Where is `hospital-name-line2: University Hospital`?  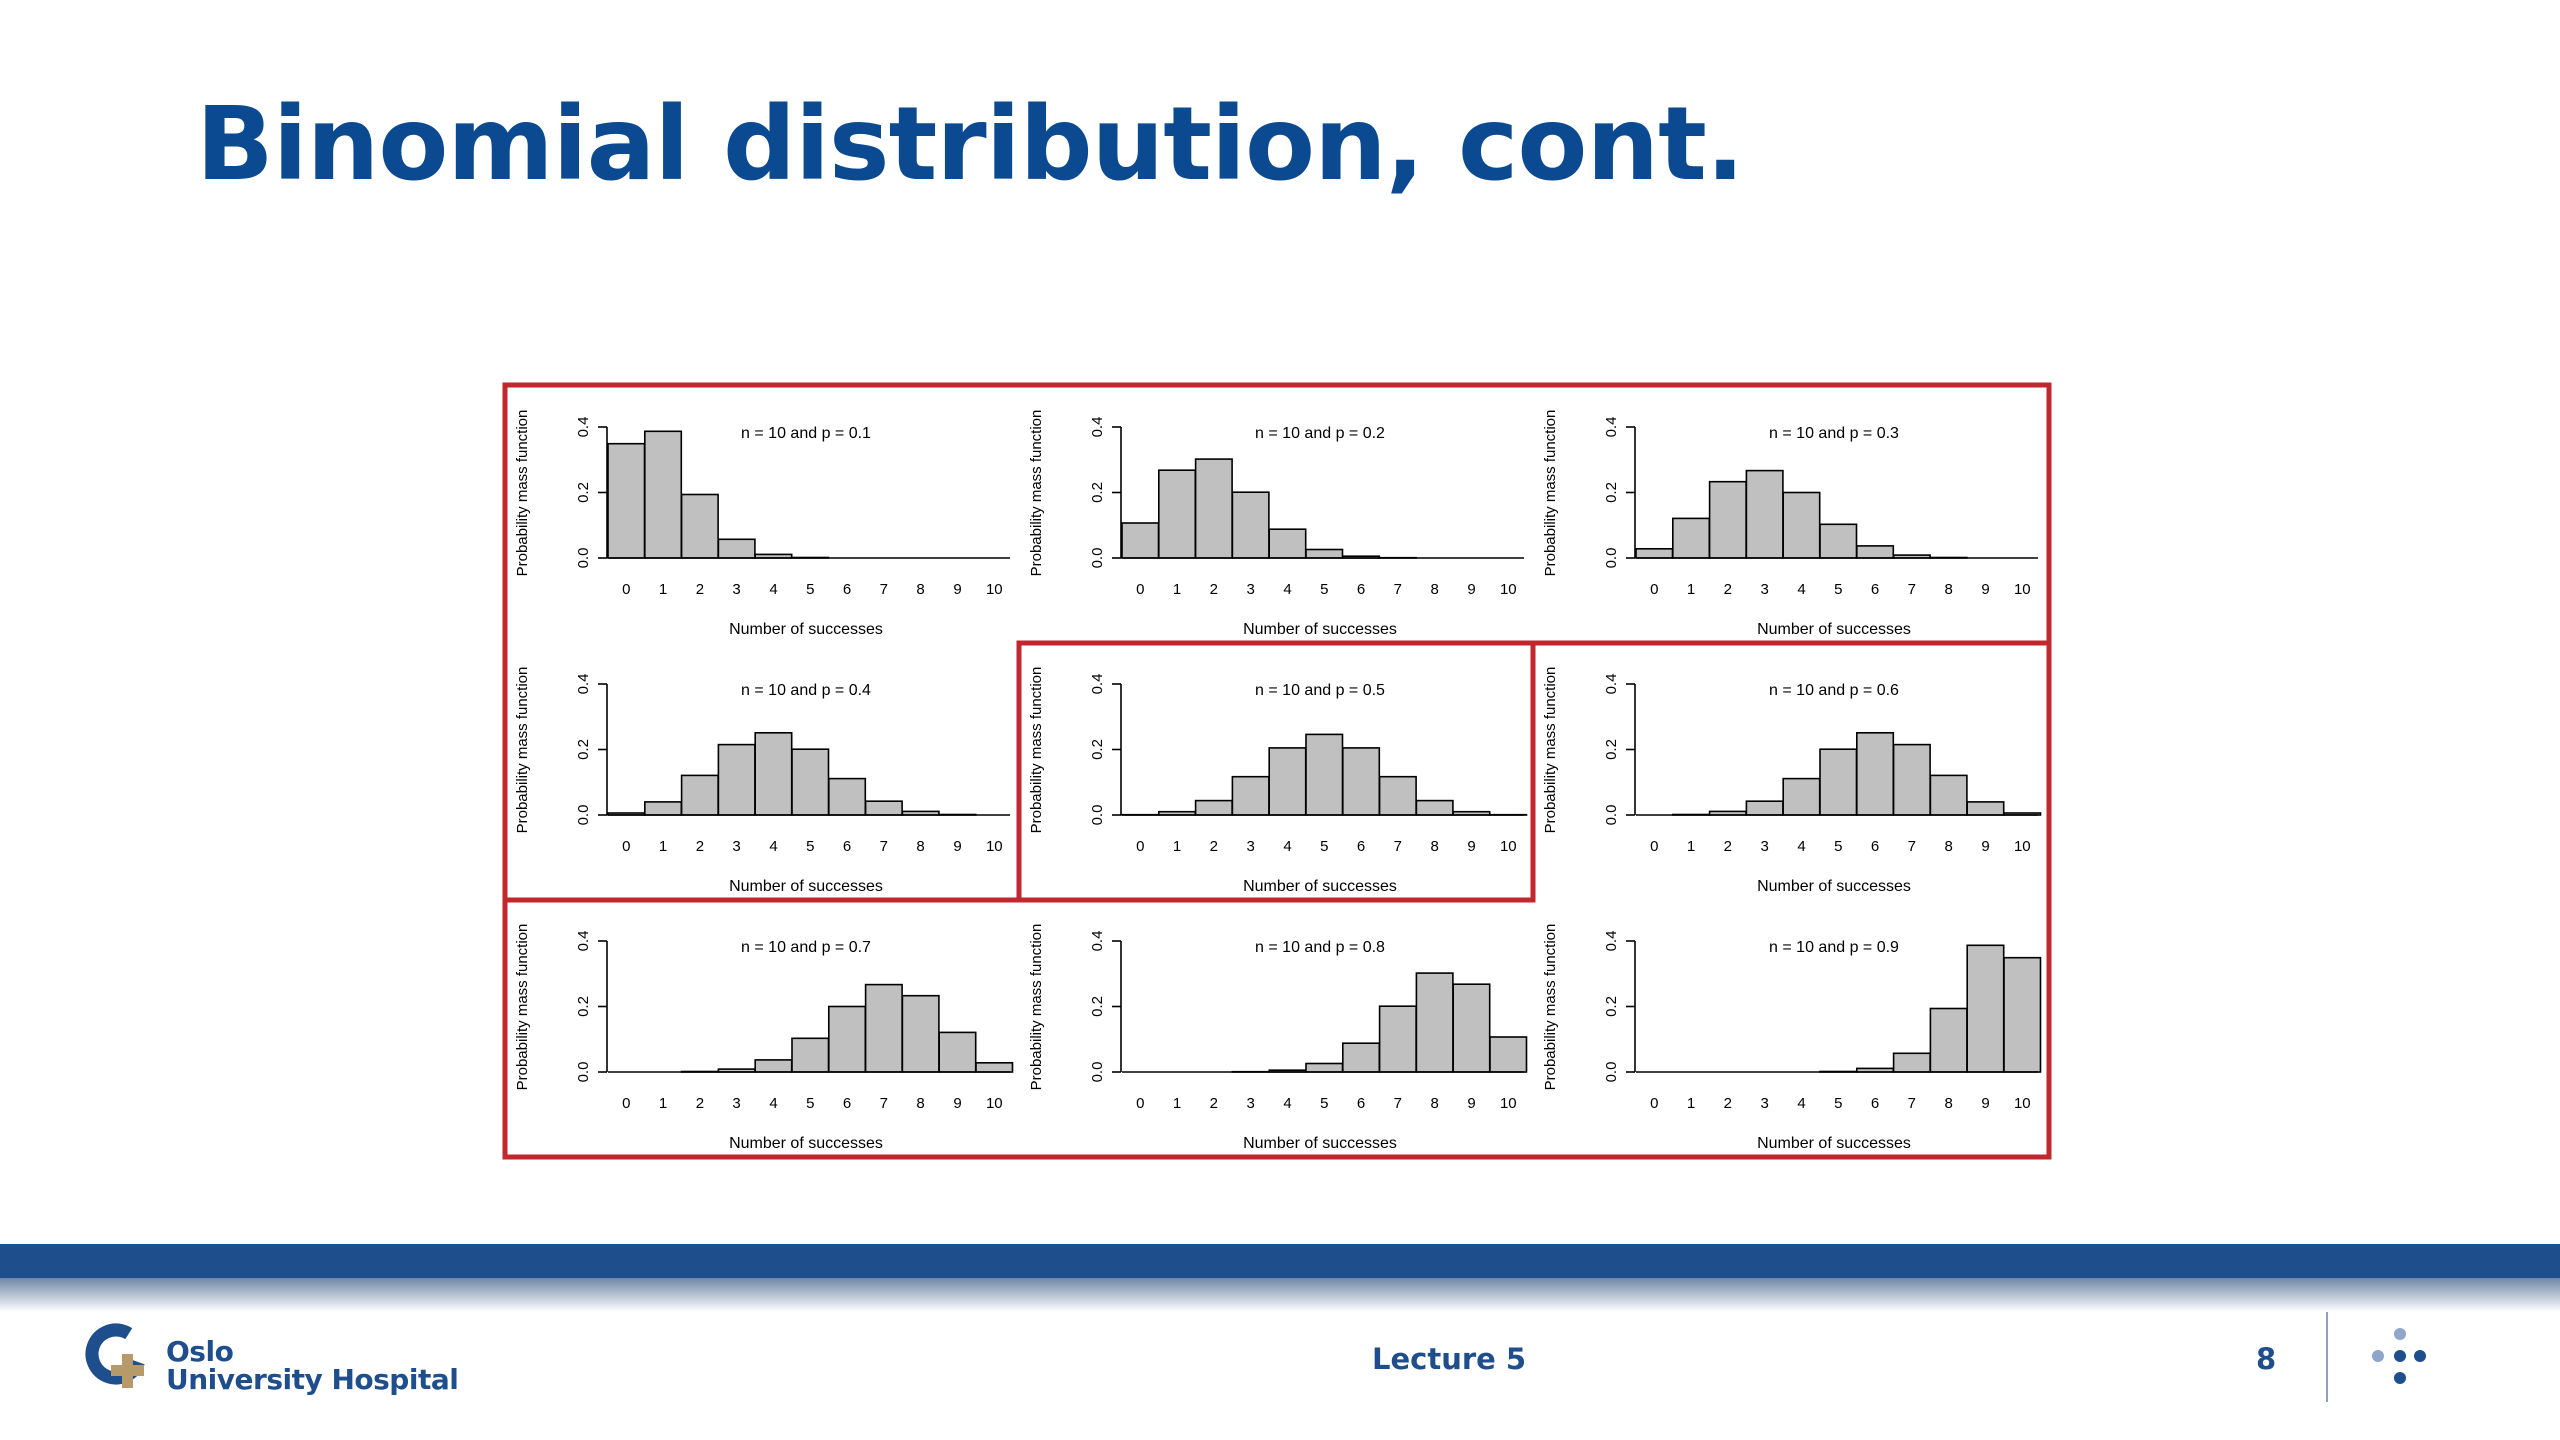 hospital-name-line2: University Hospital is located at coordinates (312, 1379).